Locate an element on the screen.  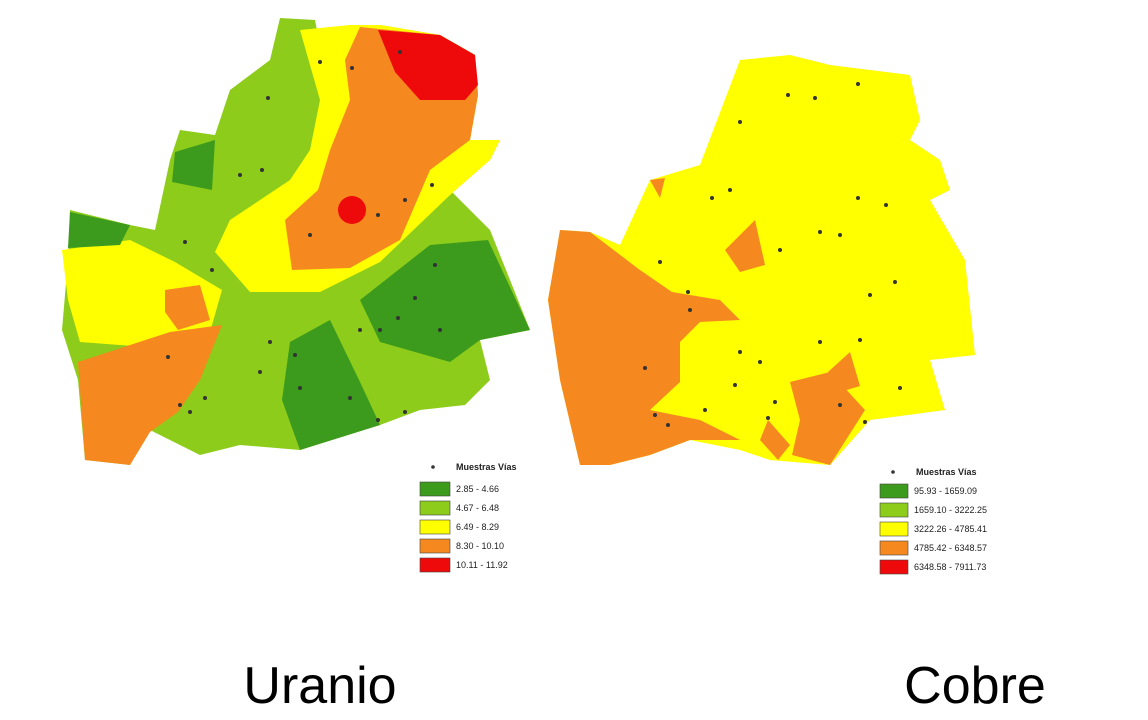
map-caption: Uranio is located at coordinates (319, 686).